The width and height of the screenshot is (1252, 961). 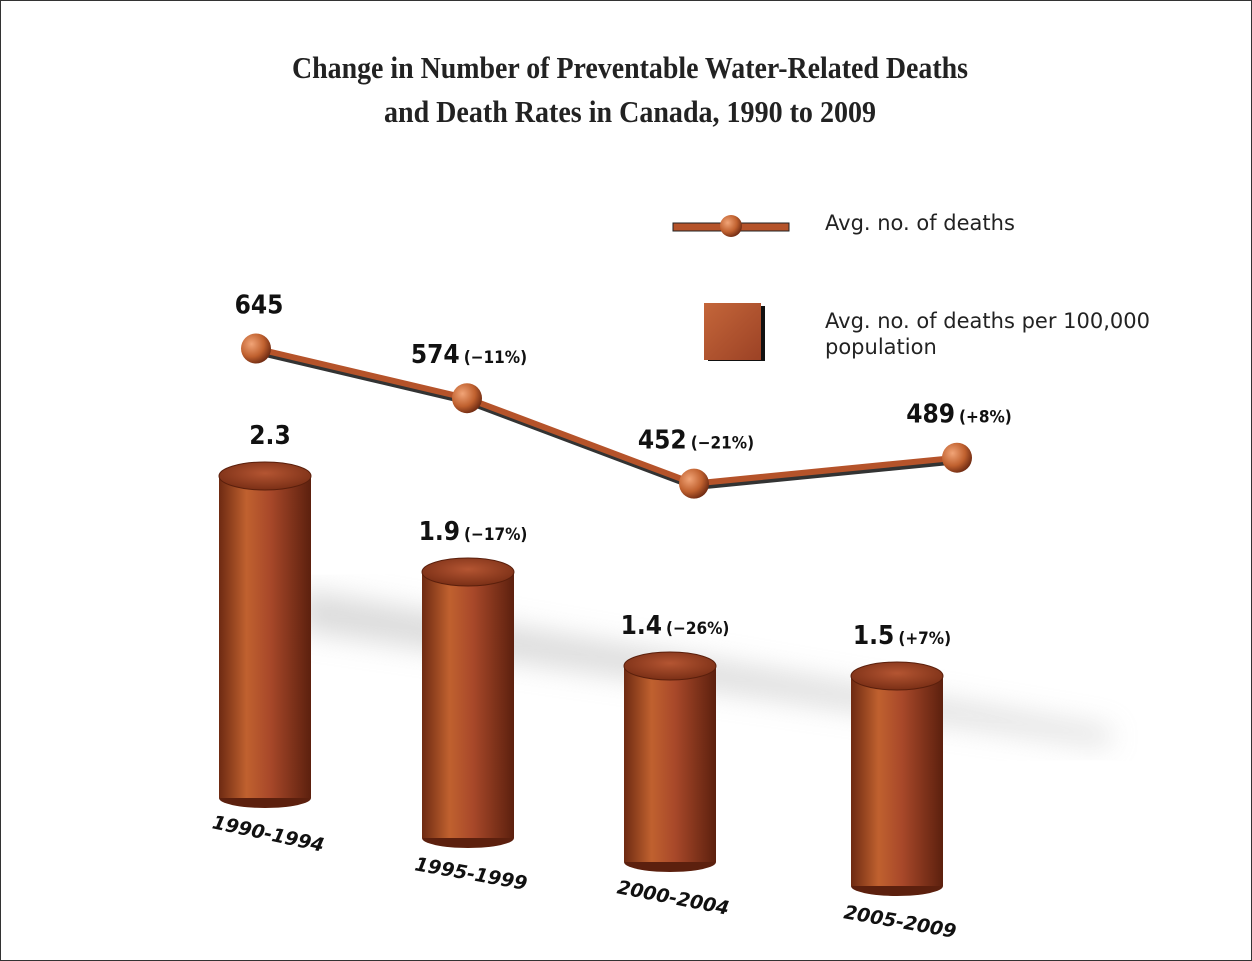 I want to click on data-label-value: 489, so click(x=930, y=415).